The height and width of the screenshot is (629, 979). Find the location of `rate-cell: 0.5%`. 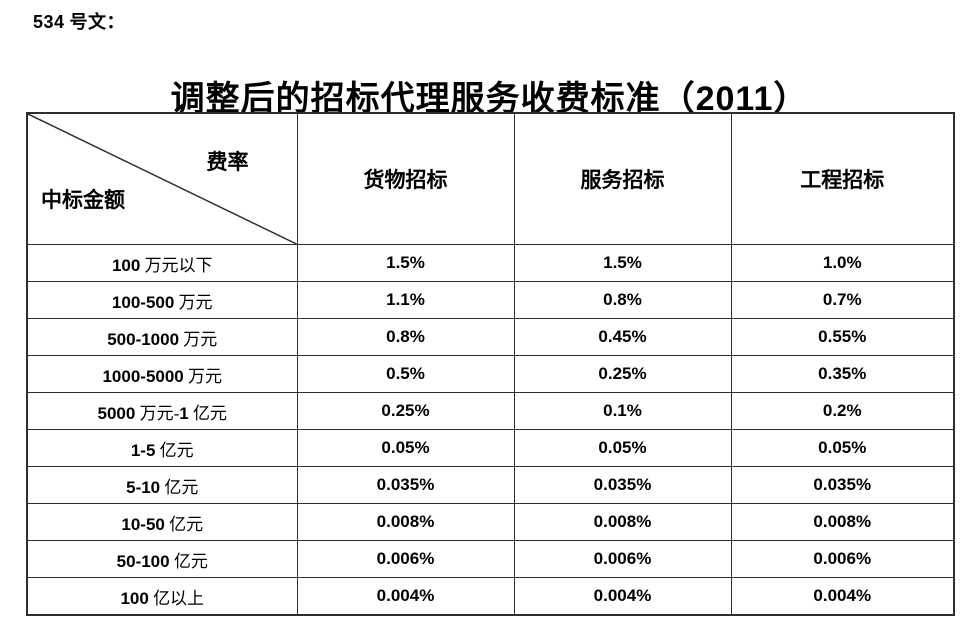

rate-cell: 0.5% is located at coordinates (405, 374).